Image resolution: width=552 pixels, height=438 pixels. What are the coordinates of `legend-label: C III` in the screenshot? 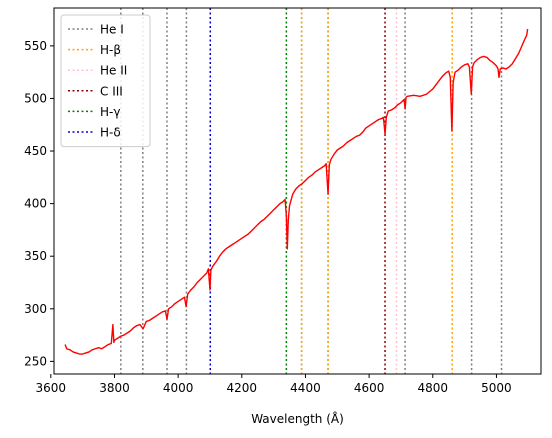 It's located at (111, 91).